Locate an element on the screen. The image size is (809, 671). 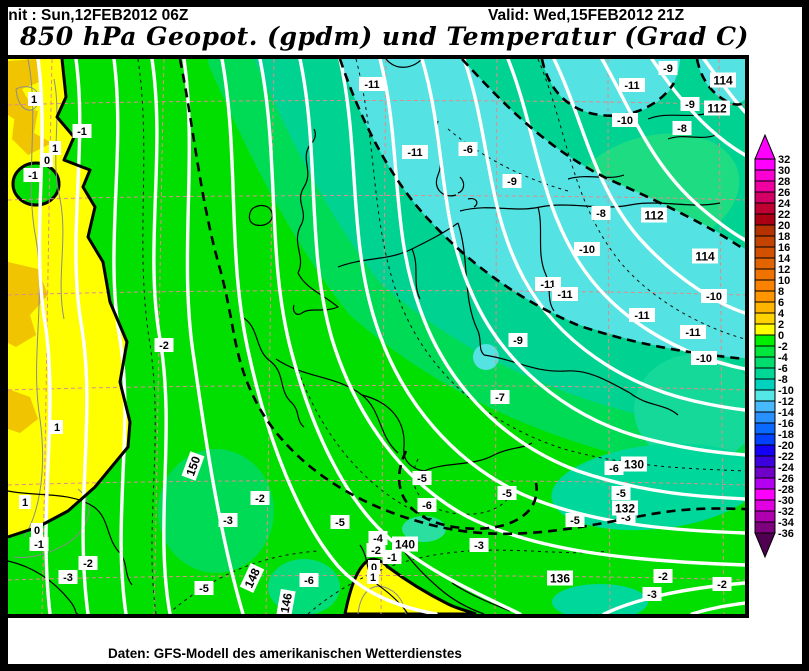
colorbar-tick-label: 22 is located at coordinates (784, 215).